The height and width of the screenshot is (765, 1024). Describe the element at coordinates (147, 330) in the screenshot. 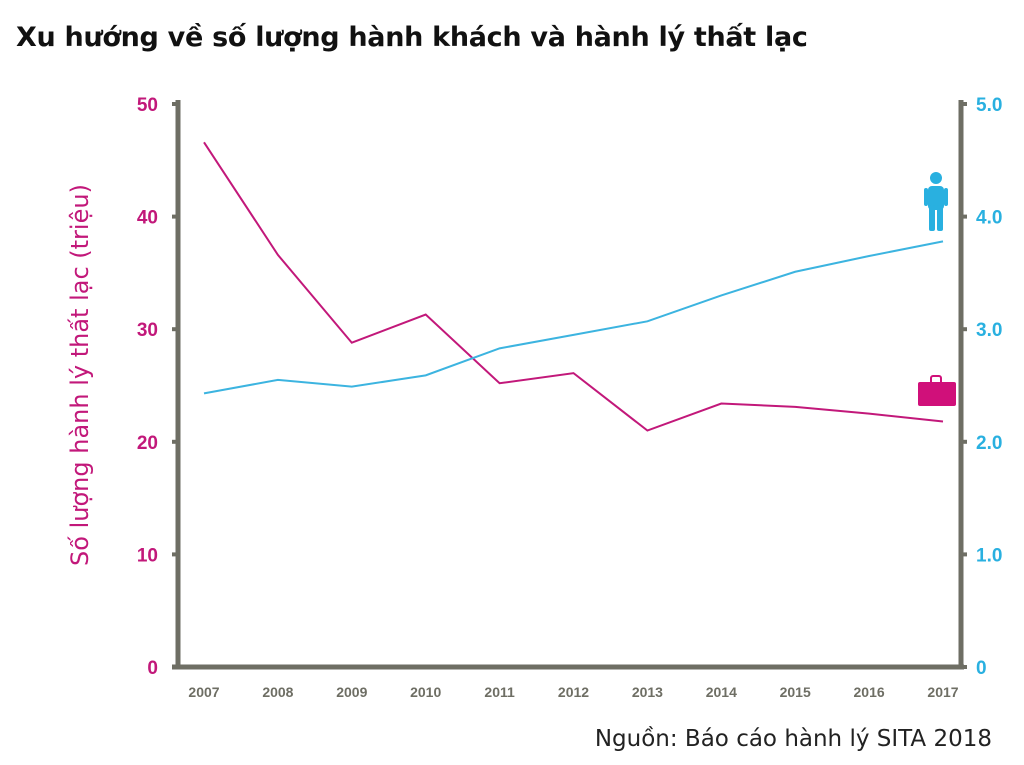

I see `left-tick-label: 30` at that location.